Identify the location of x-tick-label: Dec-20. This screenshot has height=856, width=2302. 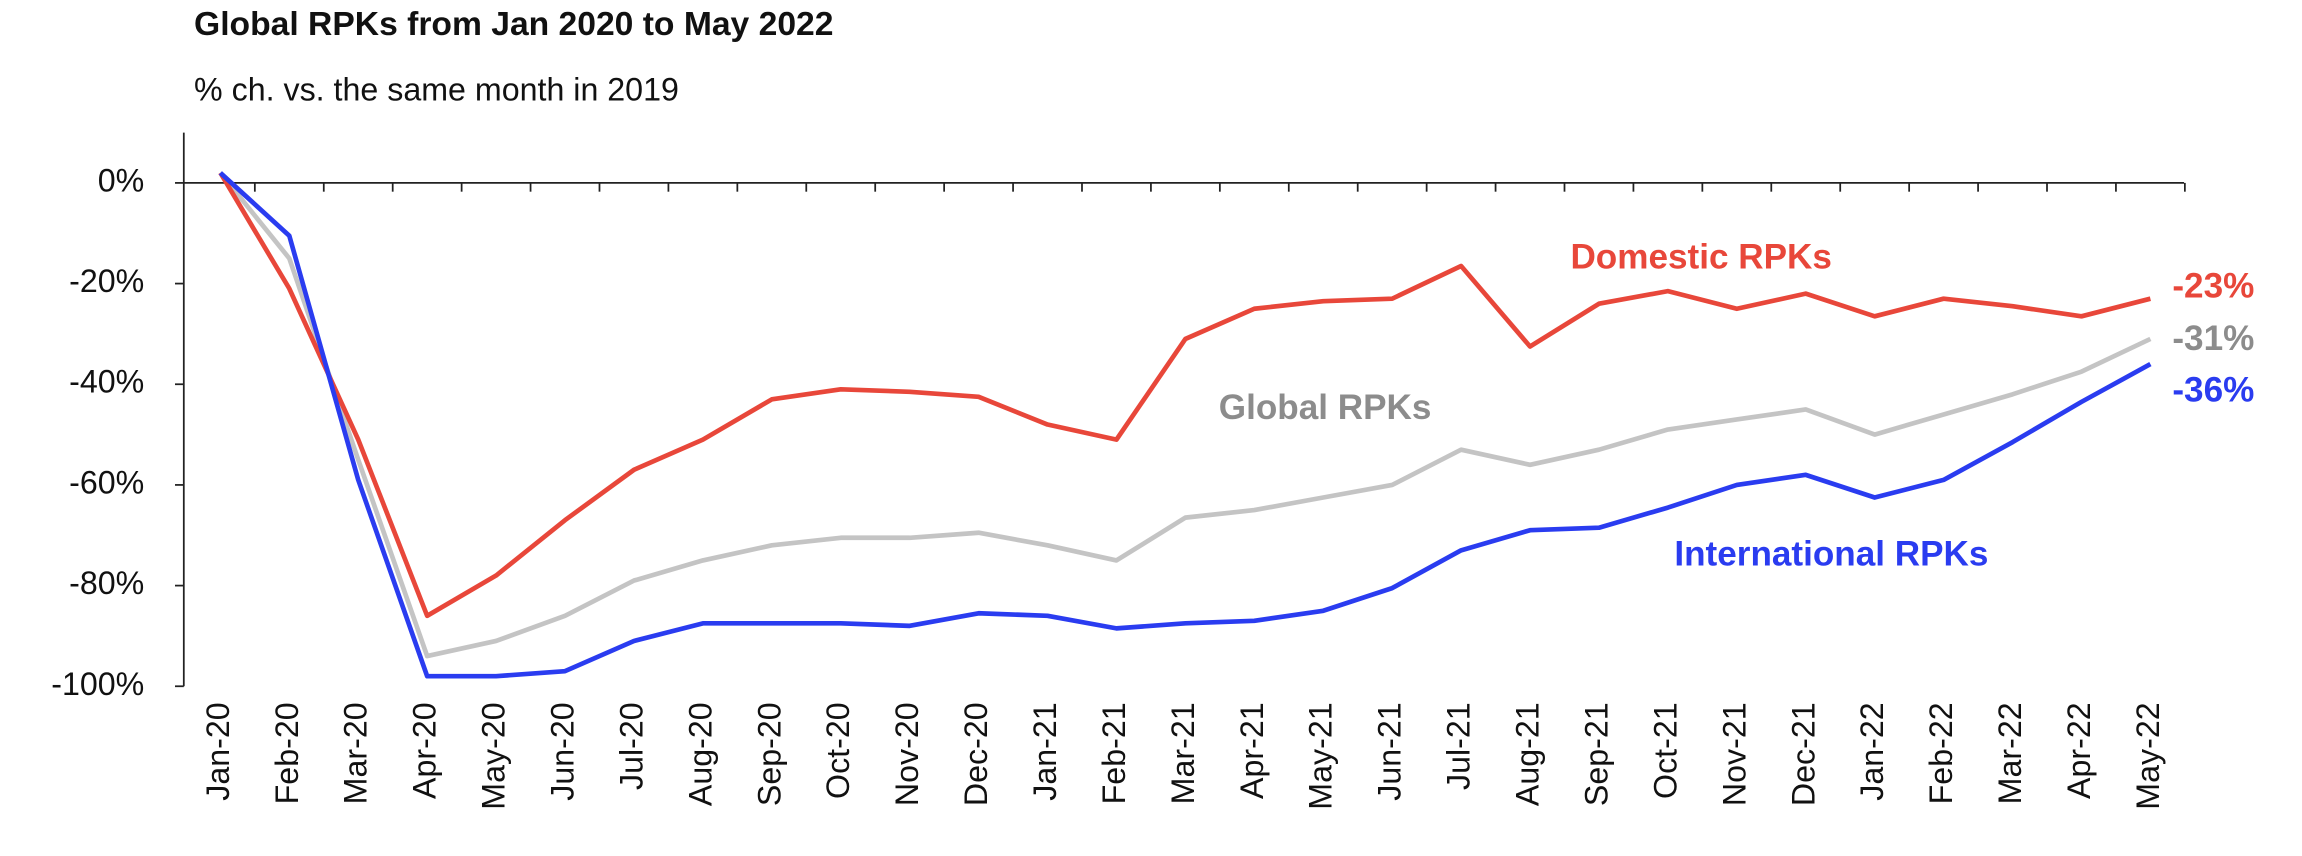
(976, 754).